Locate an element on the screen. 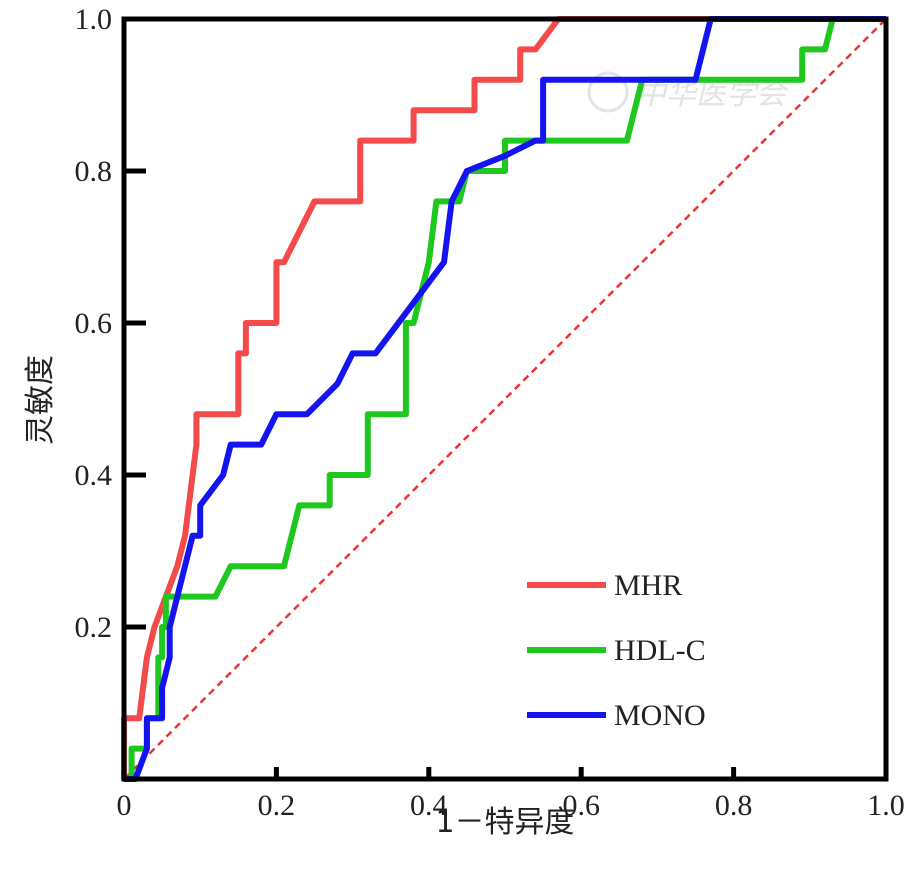  x-tick-label: 0.6 is located at coordinates (581, 805).